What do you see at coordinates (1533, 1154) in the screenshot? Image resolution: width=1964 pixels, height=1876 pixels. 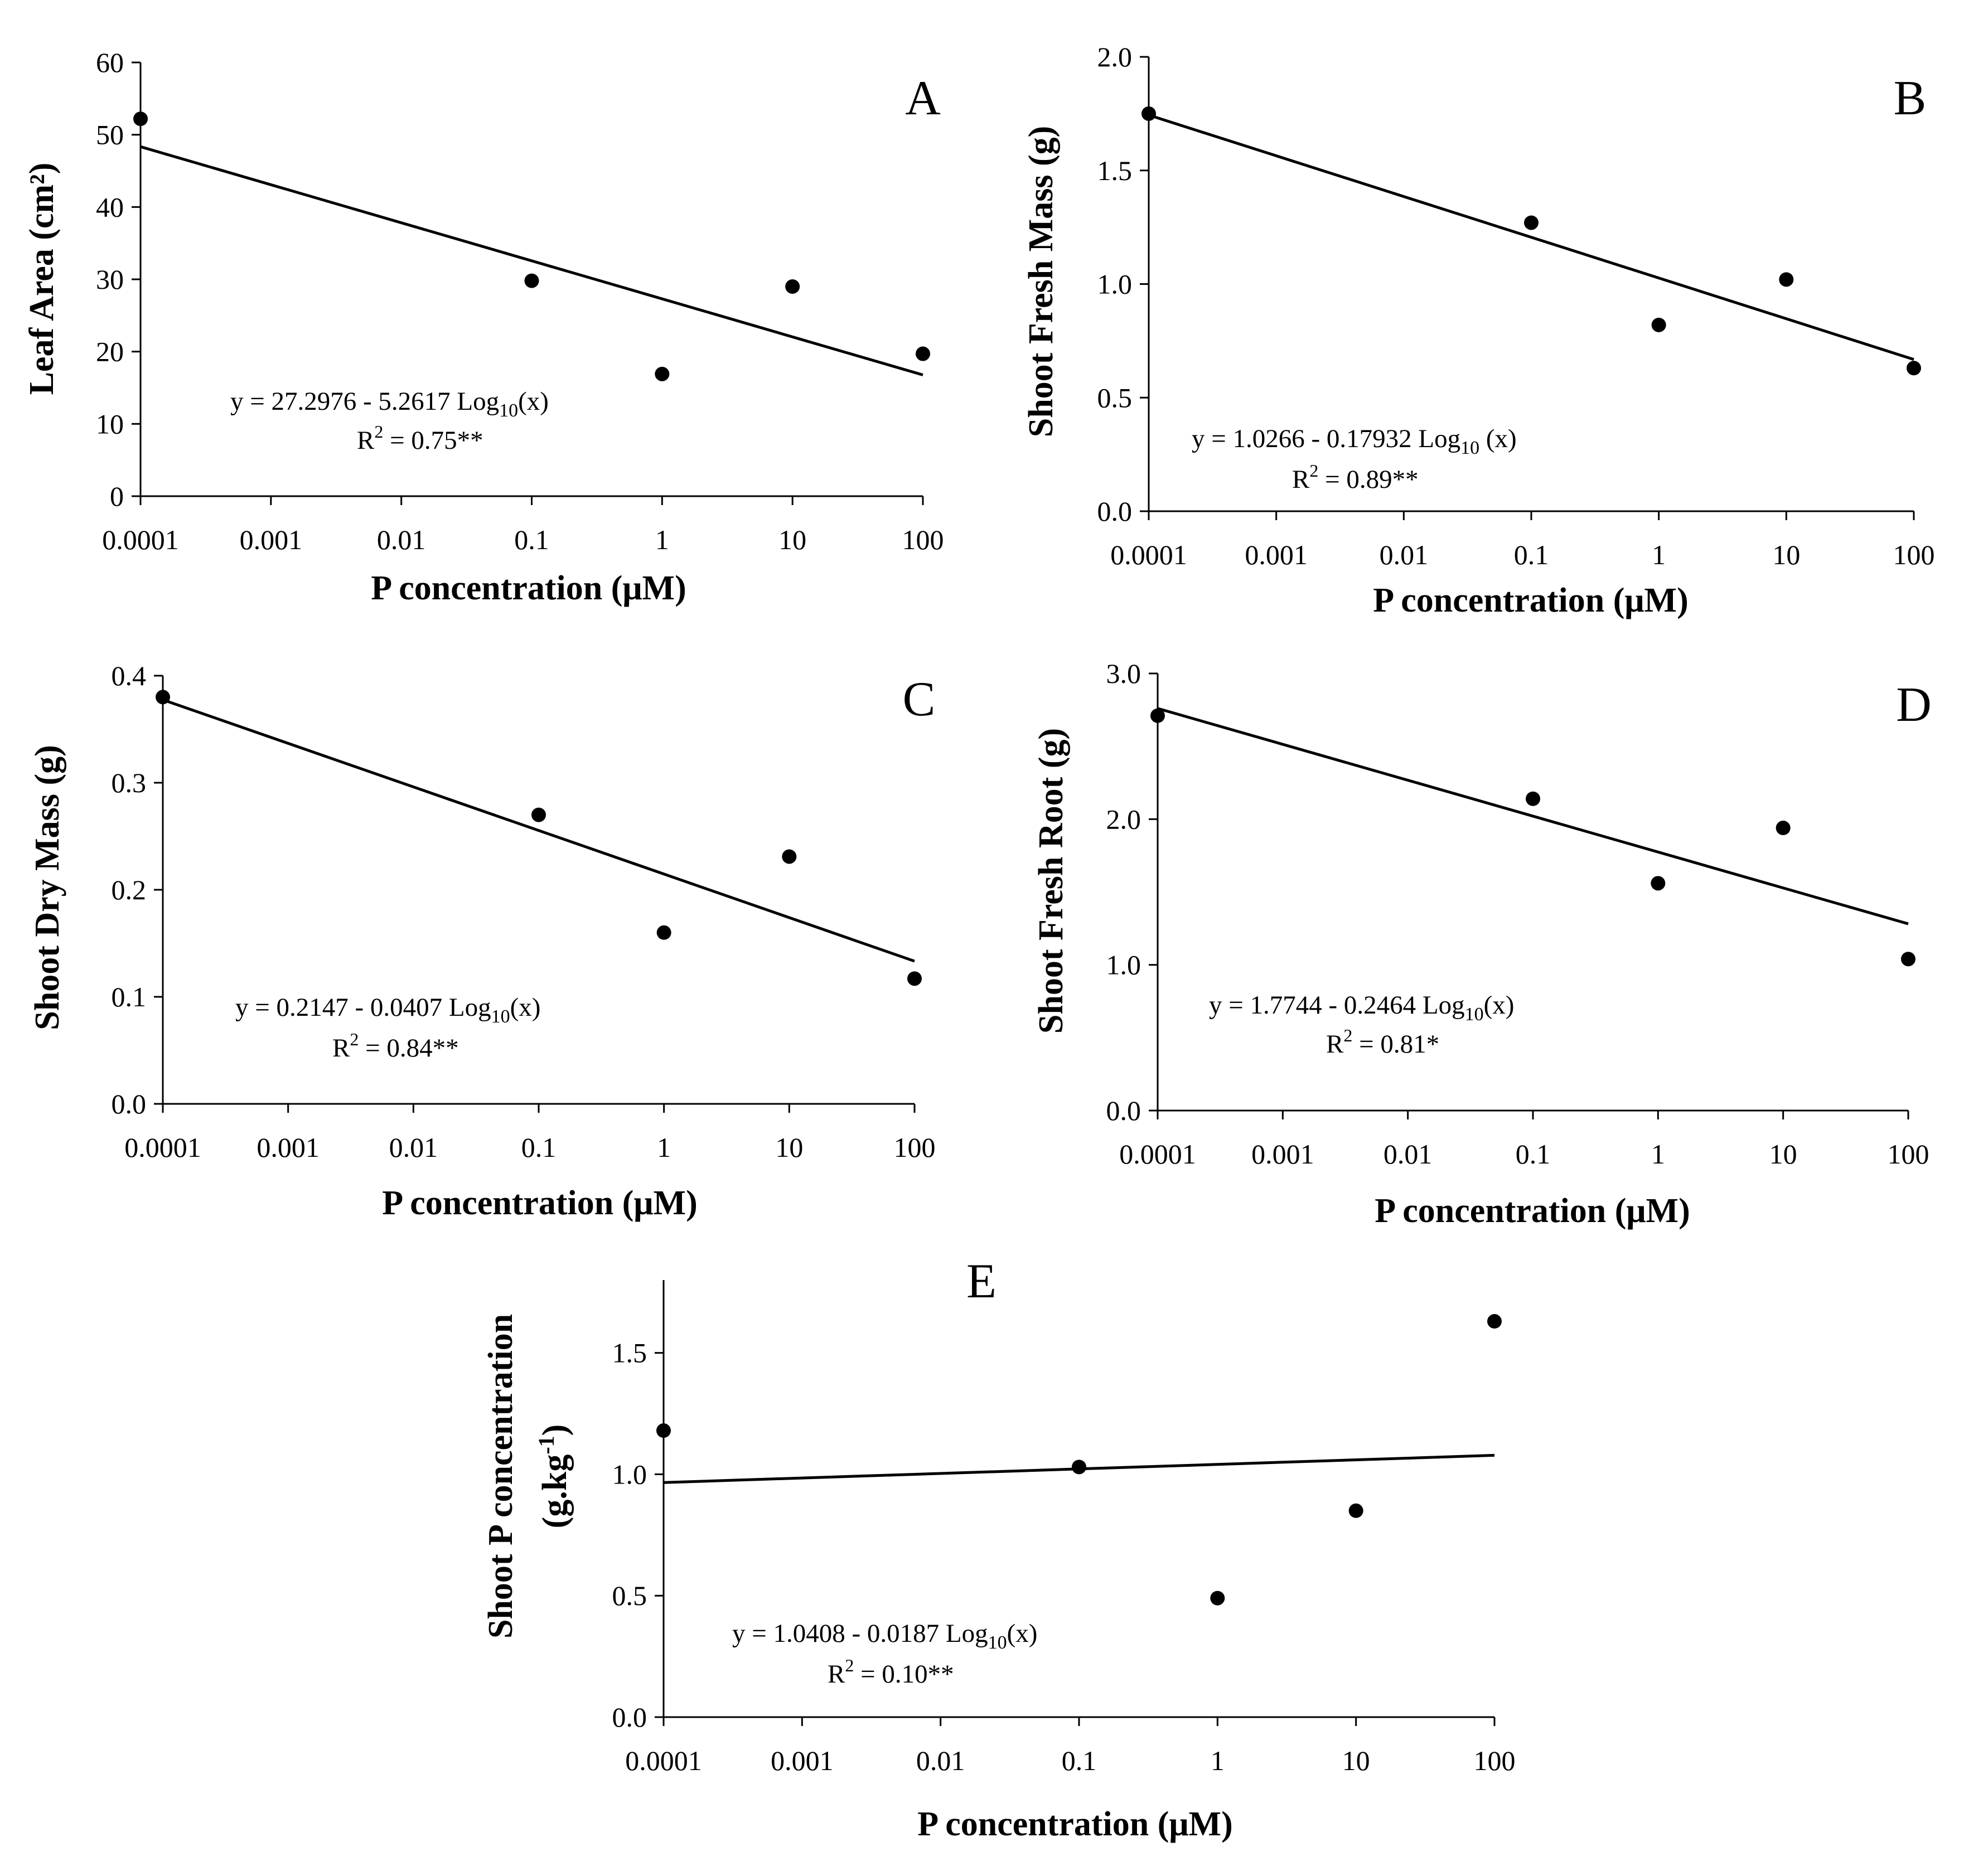 I see `x-tick-label-d: 0.1` at bounding box center [1533, 1154].